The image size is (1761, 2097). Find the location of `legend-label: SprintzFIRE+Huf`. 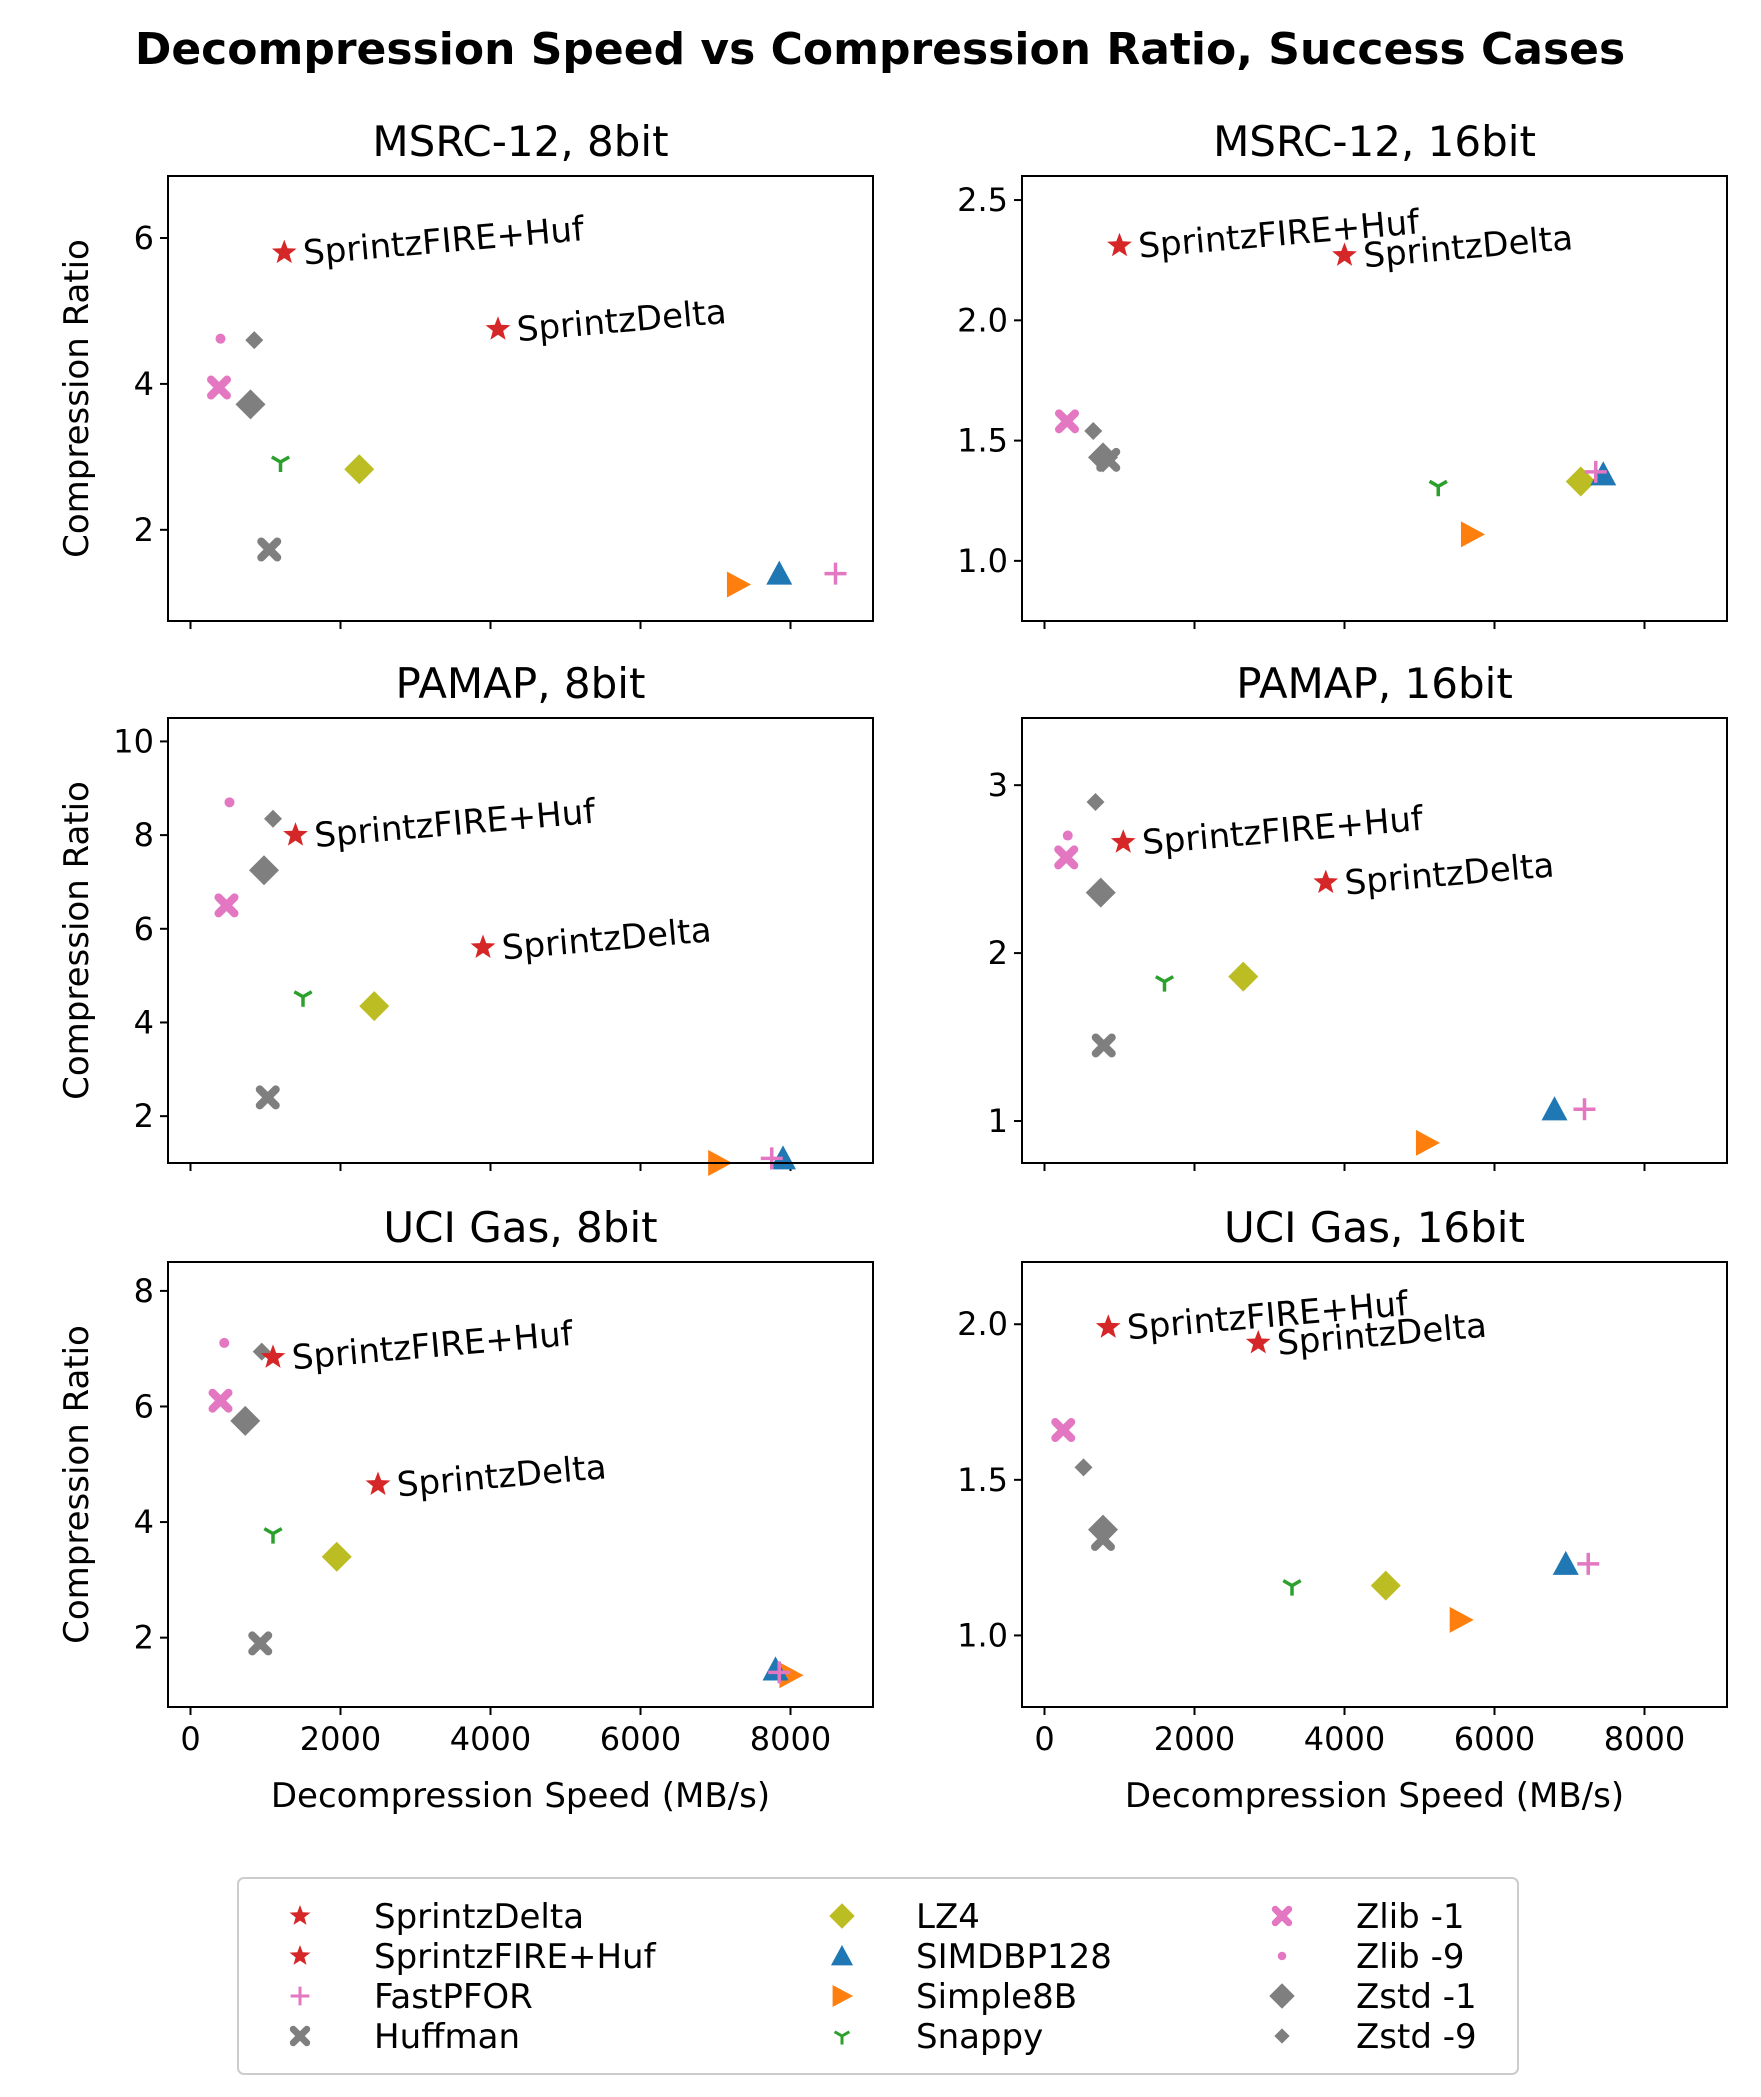

legend-label: SprintzFIRE+Huf is located at coordinates (515, 1957).